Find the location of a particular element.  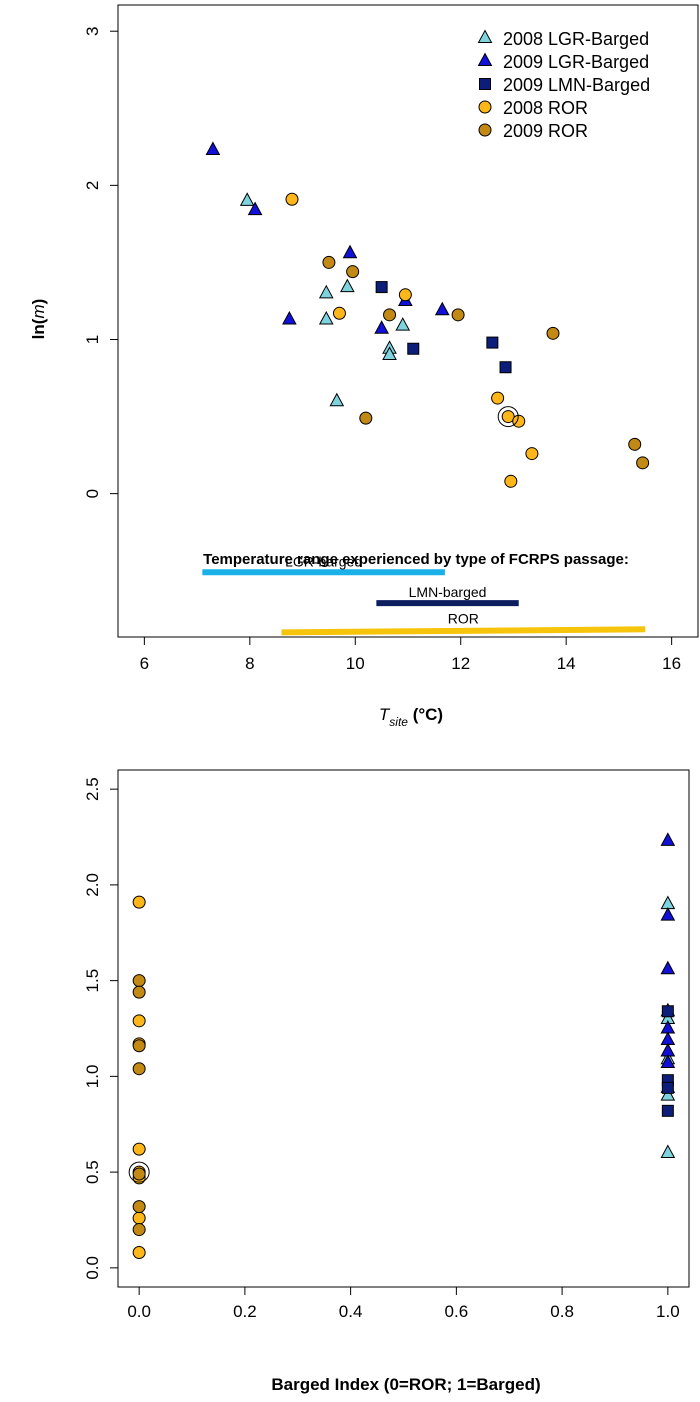

legend-marker-2008-lgr-barged is located at coordinates (485, 36).